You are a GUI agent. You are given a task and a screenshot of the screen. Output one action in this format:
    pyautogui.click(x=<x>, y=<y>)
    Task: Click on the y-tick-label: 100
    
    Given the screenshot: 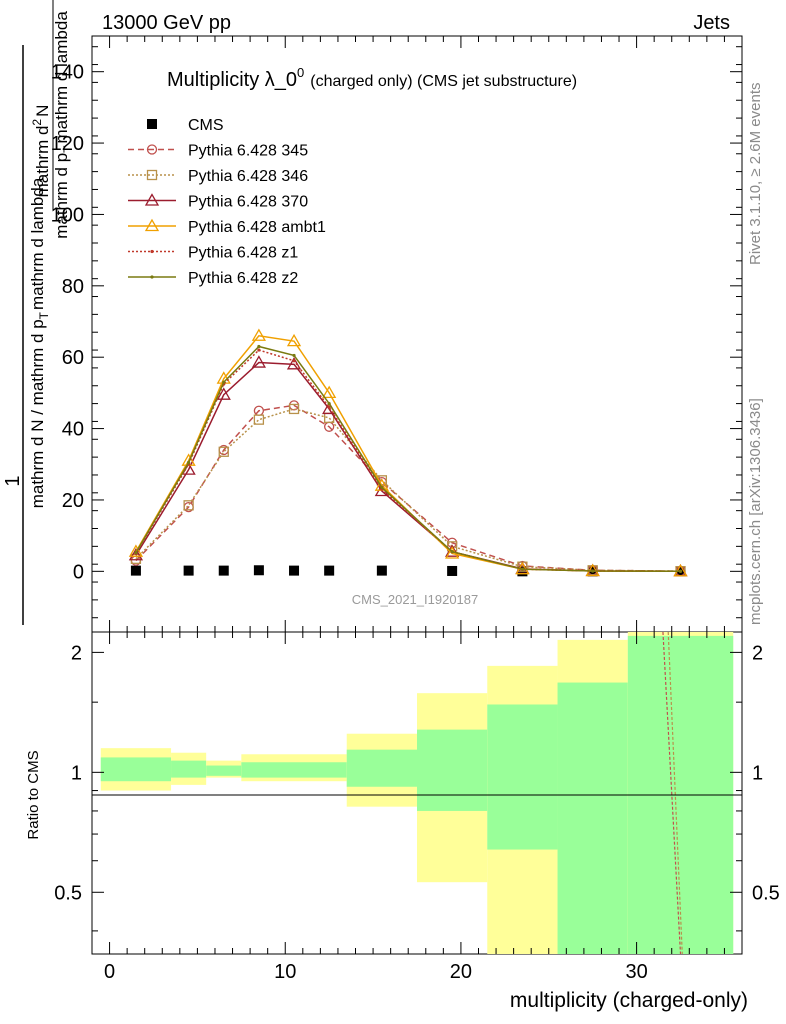 What is the action you would take?
    pyautogui.click(x=67, y=215)
    